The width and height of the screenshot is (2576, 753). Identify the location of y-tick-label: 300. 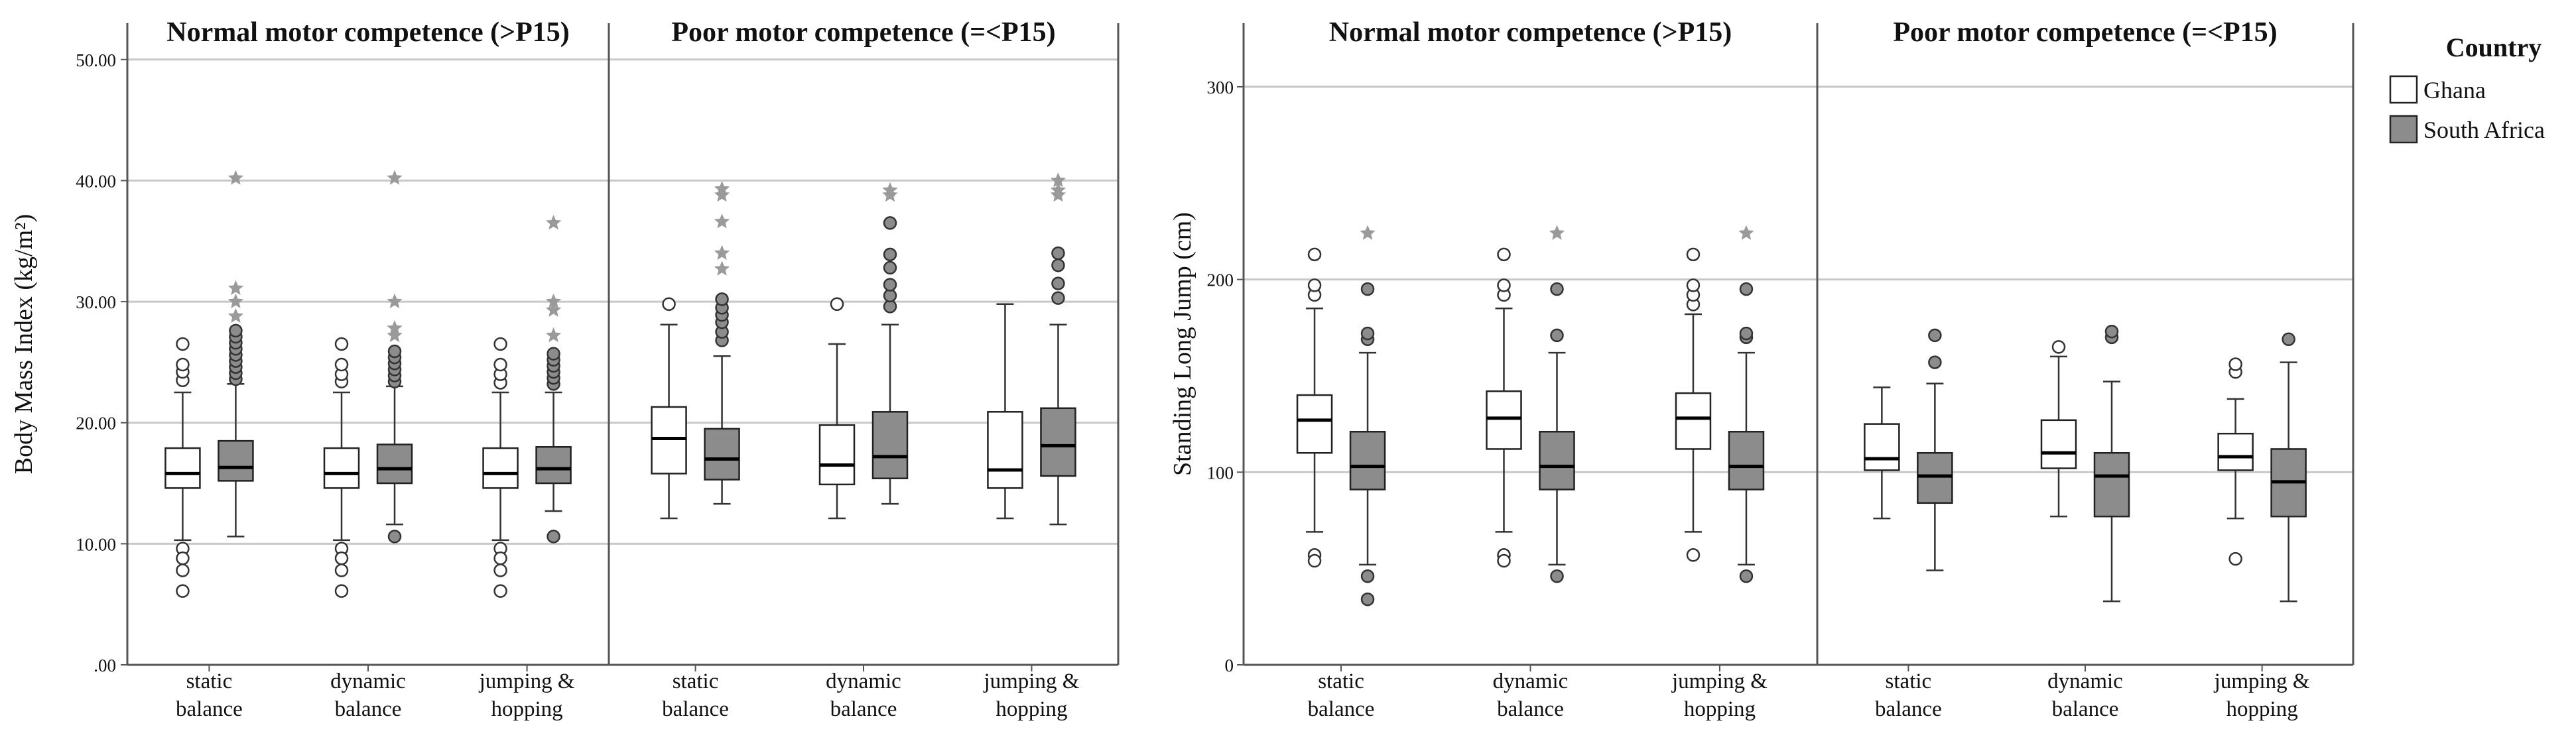
(1221, 87).